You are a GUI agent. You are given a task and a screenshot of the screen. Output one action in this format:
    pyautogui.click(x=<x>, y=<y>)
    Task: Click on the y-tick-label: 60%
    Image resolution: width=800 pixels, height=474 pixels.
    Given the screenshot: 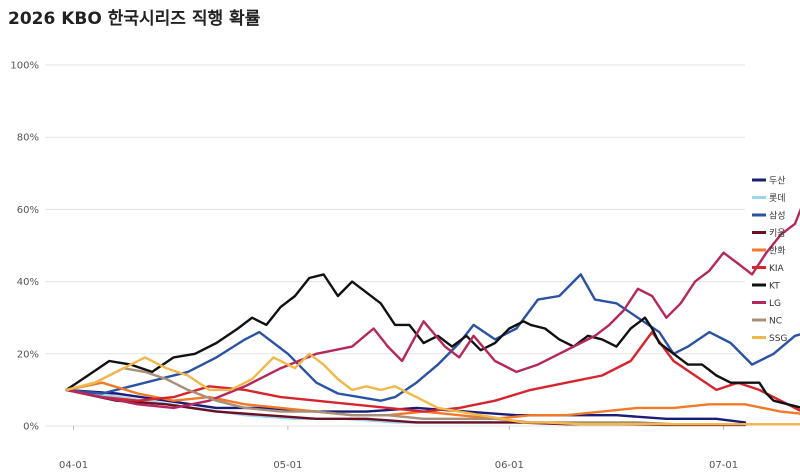 What is the action you would take?
    pyautogui.click(x=28, y=210)
    